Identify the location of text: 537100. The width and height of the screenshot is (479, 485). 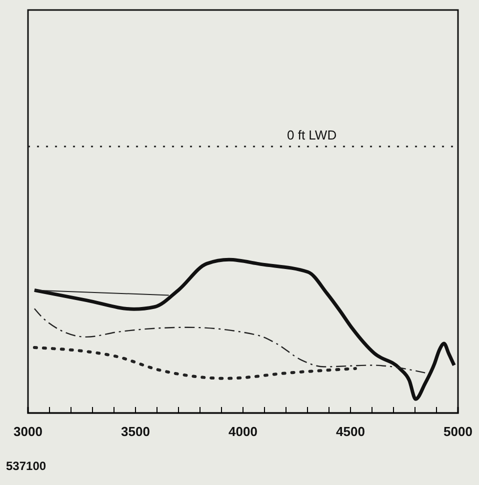
(26, 466).